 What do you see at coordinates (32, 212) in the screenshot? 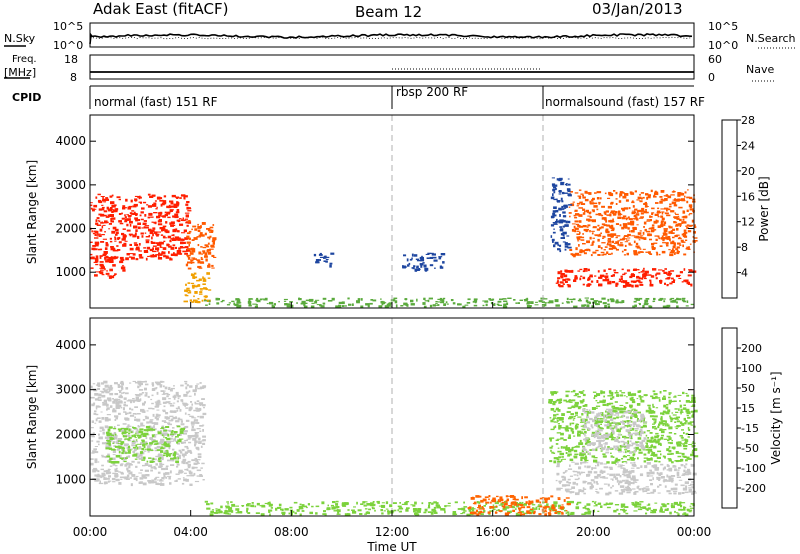
I see `power-y-label: Slant Range [km]` at bounding box center [32, 212].